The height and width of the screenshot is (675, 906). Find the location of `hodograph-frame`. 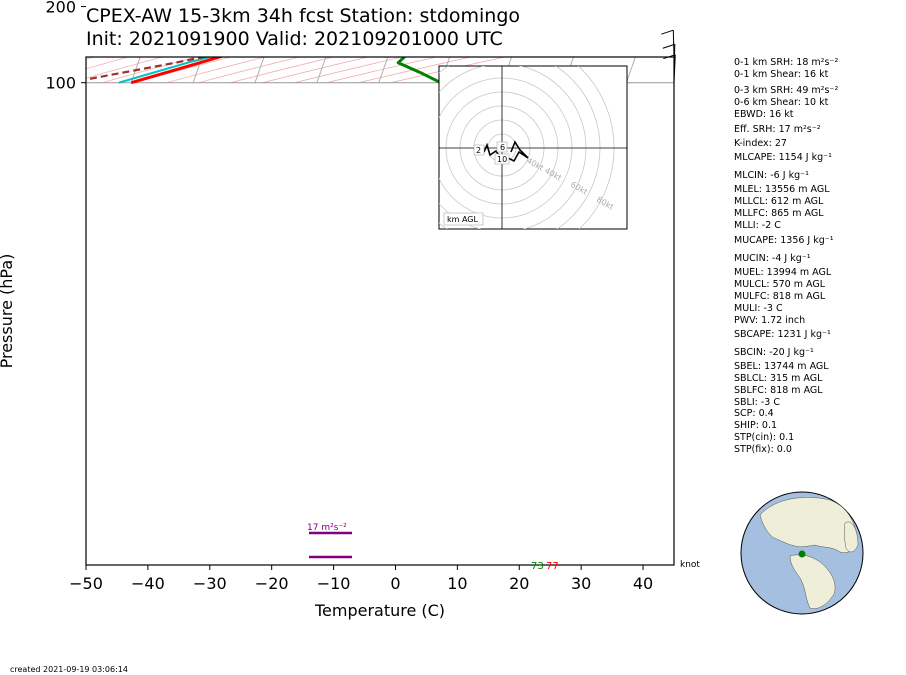

hodograph-frame is located at coordinates (533, 147).